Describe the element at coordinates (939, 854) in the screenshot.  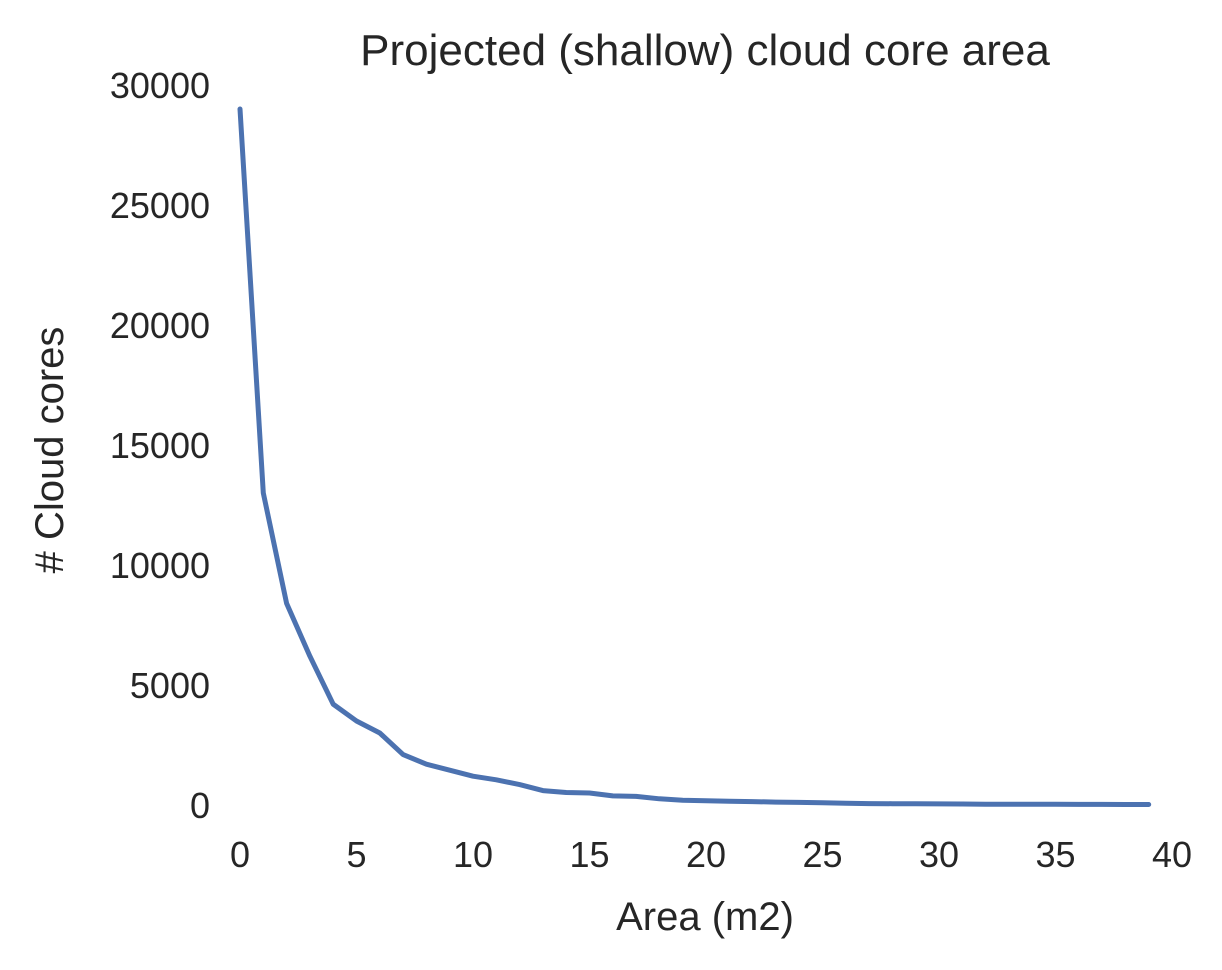
I see `x-tick-label: 30` at that location.